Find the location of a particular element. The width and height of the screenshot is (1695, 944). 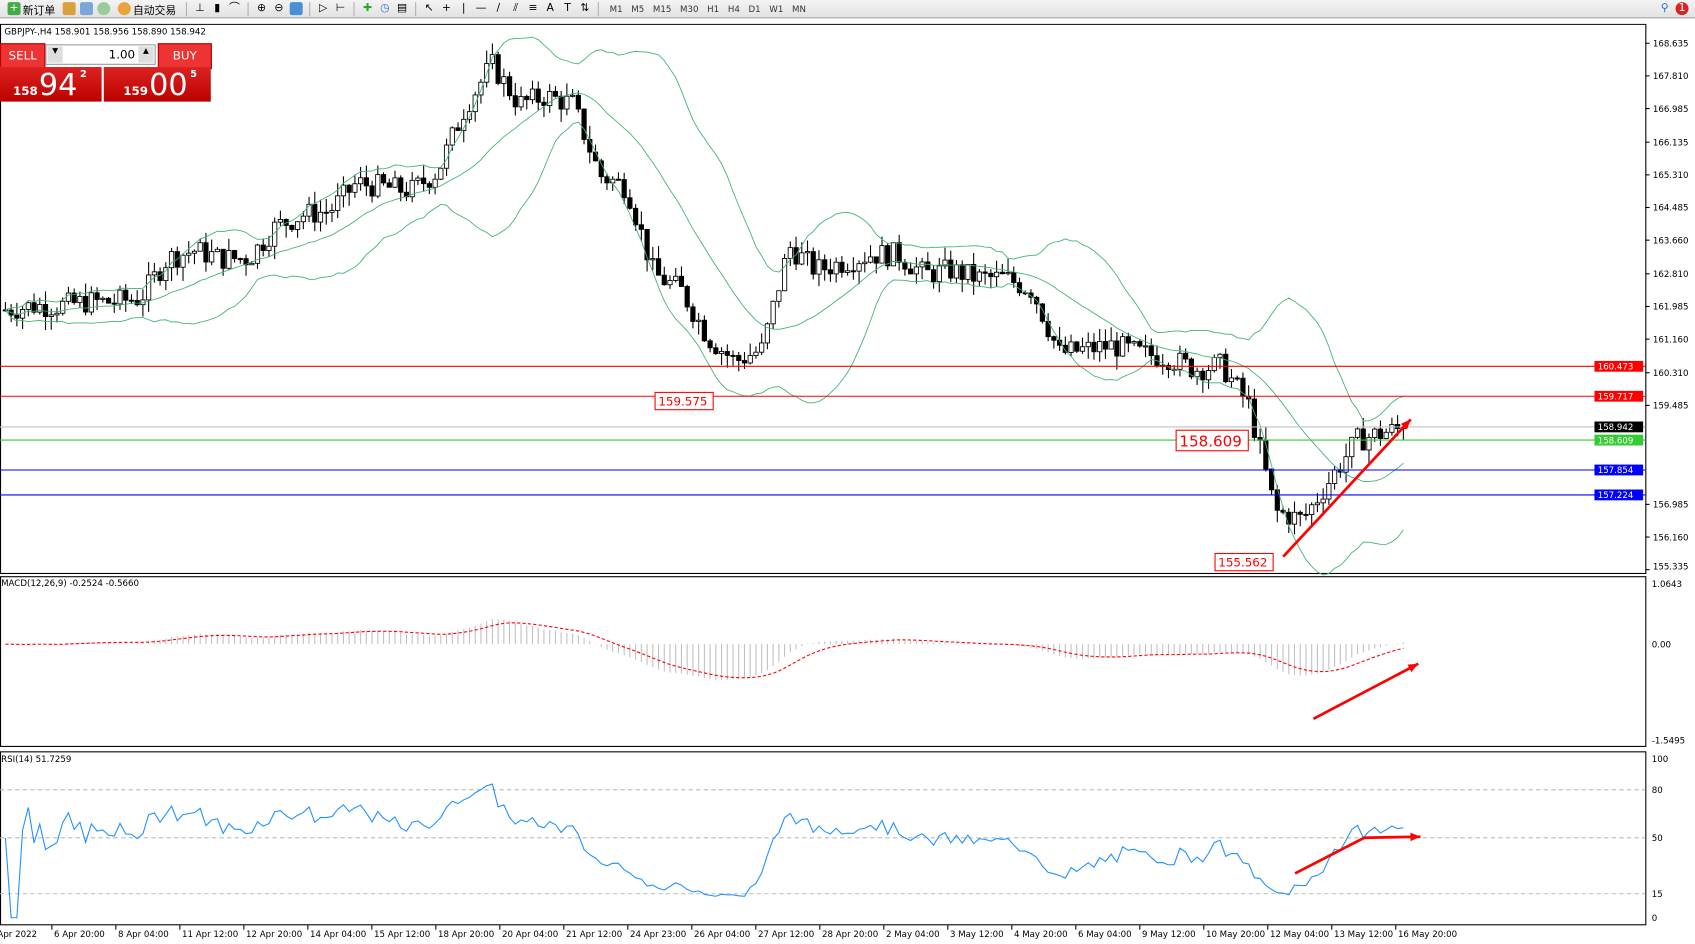

sell-button: SELL is located at coordinates (23, 56).